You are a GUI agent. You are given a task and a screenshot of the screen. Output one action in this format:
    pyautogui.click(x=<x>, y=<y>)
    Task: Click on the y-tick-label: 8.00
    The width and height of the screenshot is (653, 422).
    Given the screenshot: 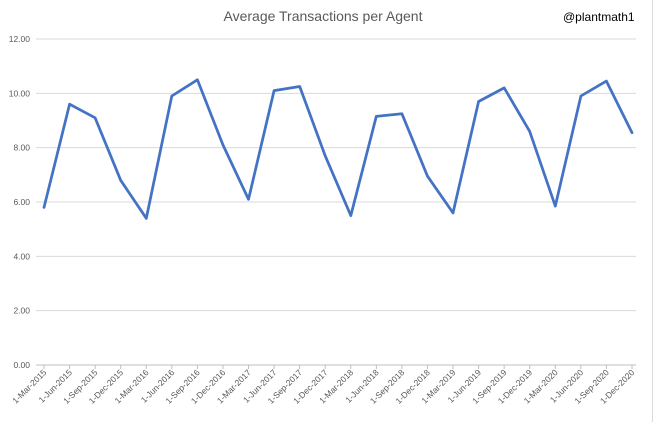 What is the action you would take?
    pyautogui.click(x=21, y=148)
    